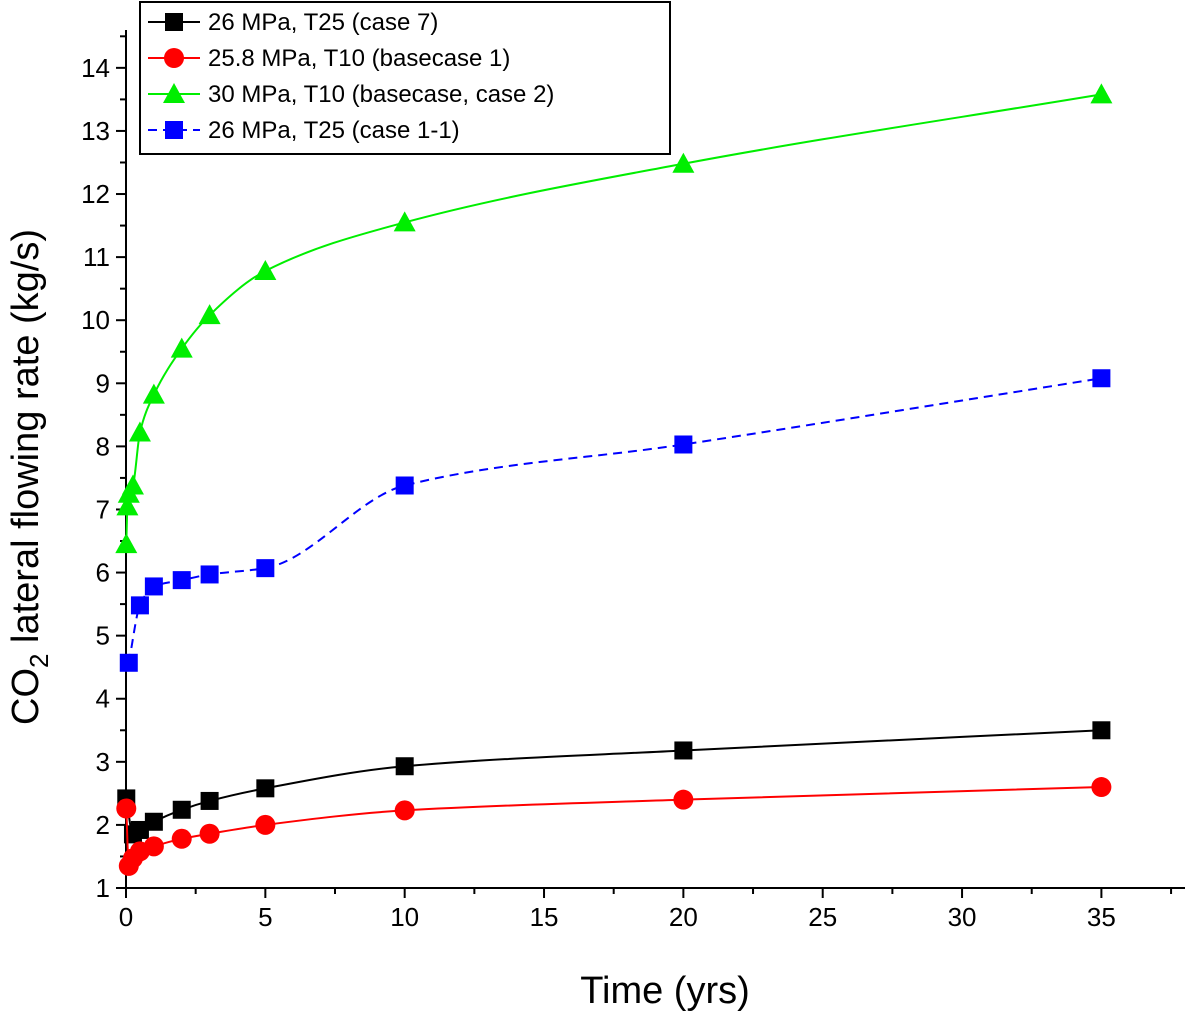  Describe the element at coordinates (103, 762) in the screenshot. I see `y-tick-label: 3` at that location.